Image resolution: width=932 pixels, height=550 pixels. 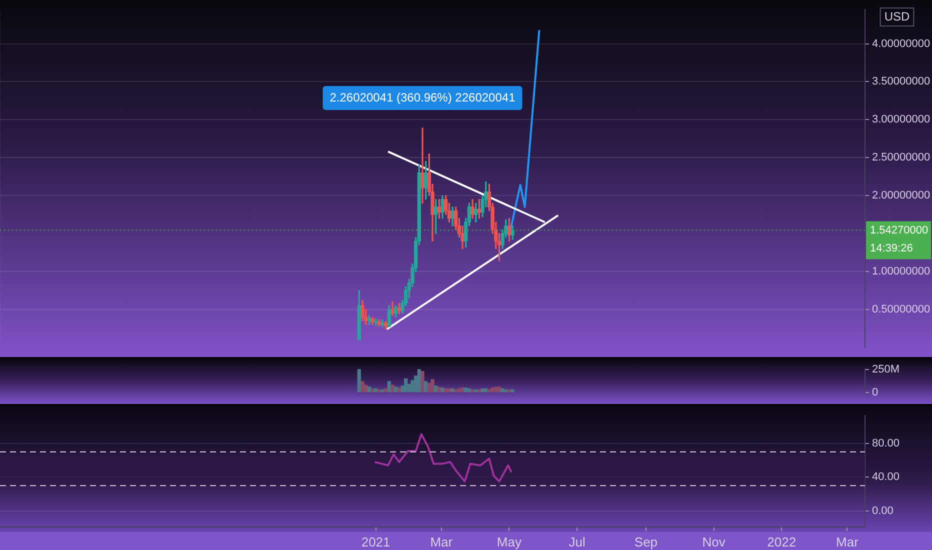 What do you see at coordinates (891, 248) in the screenshot?
I see `text: 14:39:26` at bounding box center [891, 248].